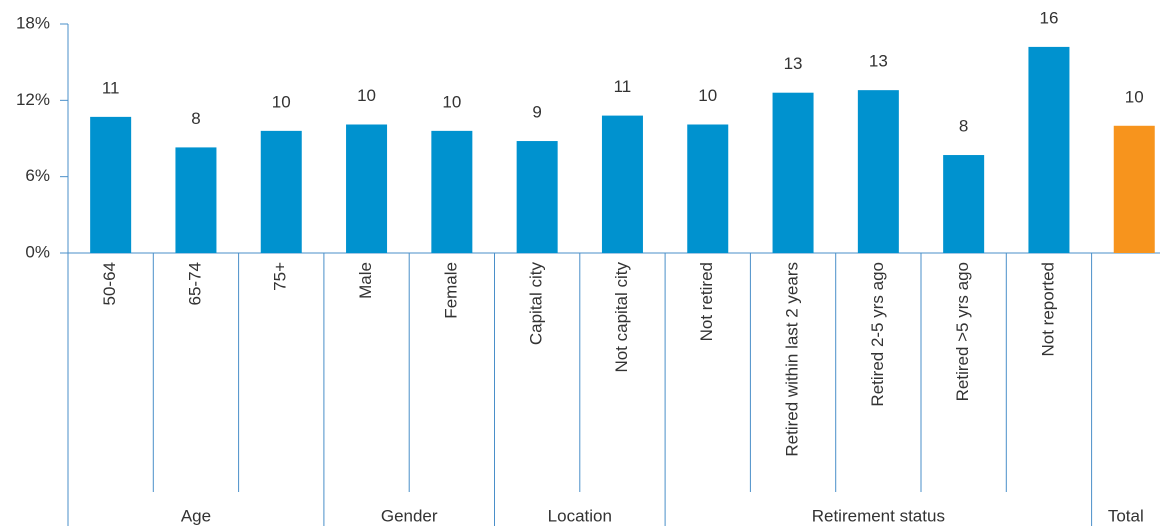 This screenshot has width=1166, height=526. I want to click on x-tick-label: Male, so click(365, 280).